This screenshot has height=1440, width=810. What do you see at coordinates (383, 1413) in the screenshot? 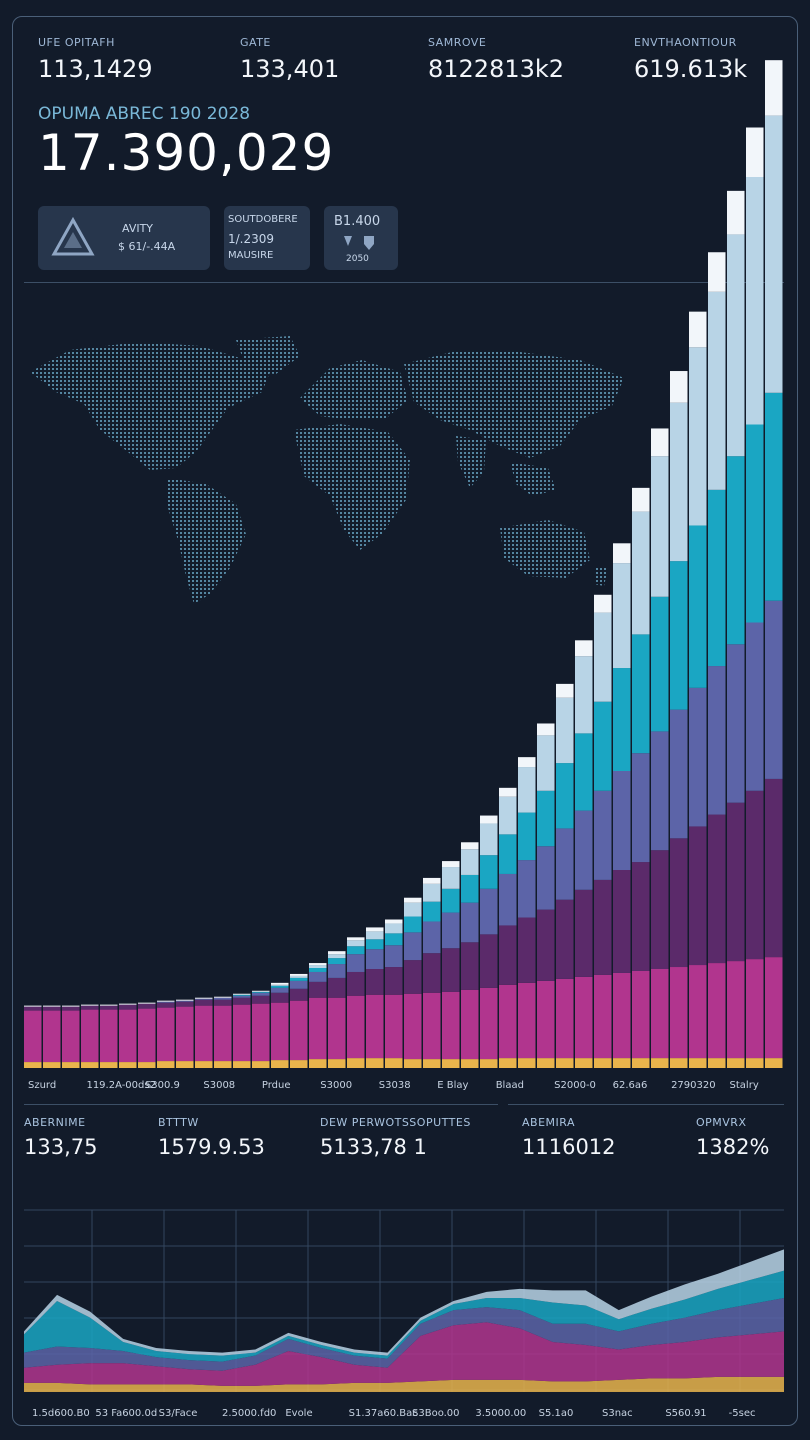
I see `x-tick-label: S1.37a60.Bac` at bounding box center [383, 1413].